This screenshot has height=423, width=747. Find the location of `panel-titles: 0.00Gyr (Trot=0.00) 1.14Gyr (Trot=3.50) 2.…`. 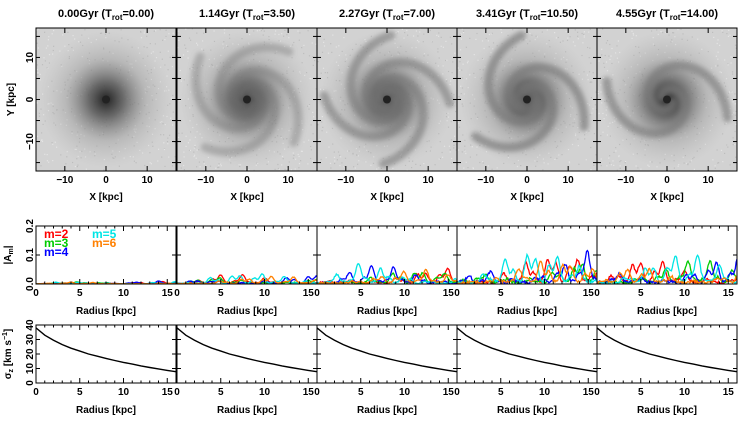

panel-titles: 0.00Gyr (Trot=0.00) 1.14Gyr (Trot=3.50) 2.… is located at coordinates (388, 15).